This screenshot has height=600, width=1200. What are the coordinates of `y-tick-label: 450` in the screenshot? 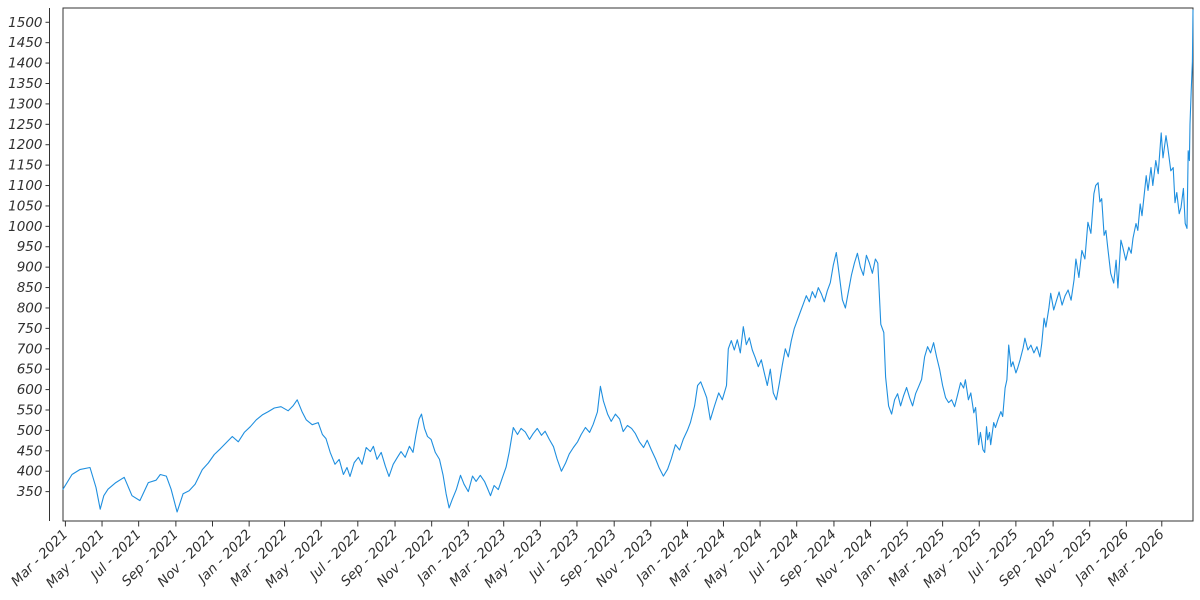 It's located at (30, 451).